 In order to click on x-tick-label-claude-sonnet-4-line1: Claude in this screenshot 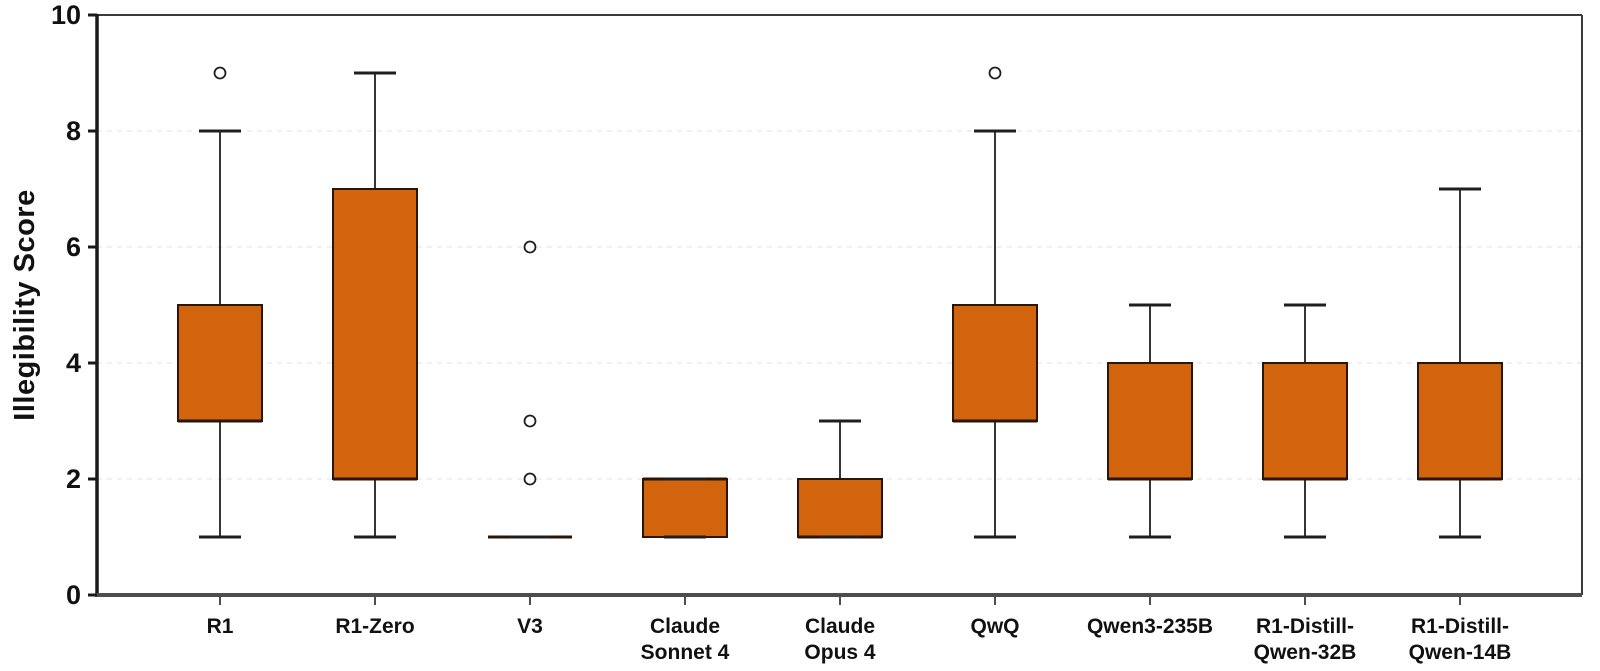, I will do `click(685, 626)`.